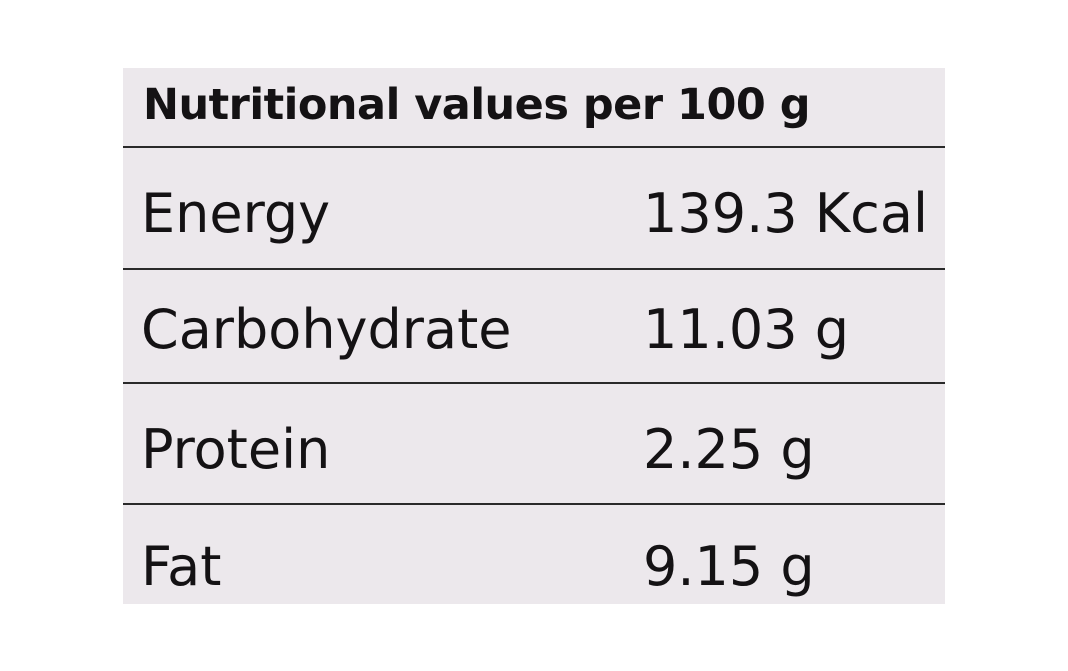 This screenshot has height=671, width=1068. What do you see at coordinates (236, 449) in the screenshot?
I see `row-protein-name: Protein` at bounding box center [236, 449].